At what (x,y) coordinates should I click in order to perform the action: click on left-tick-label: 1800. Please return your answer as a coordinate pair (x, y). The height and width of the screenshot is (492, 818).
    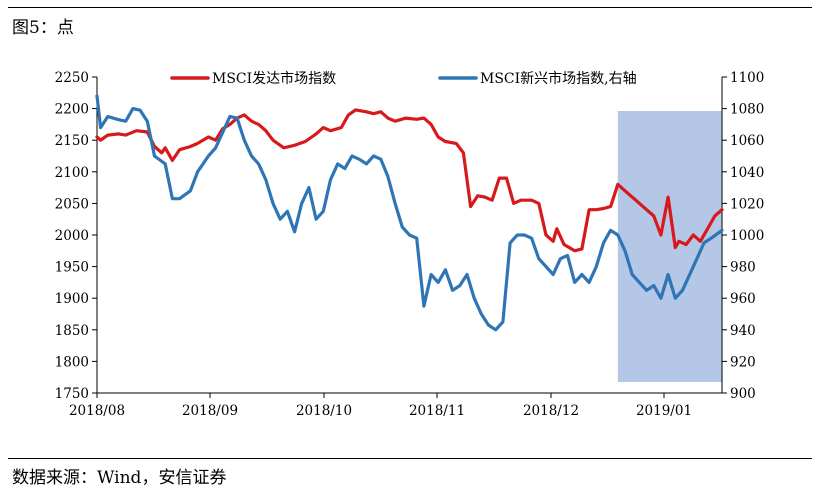
    Looking at the image, I should click on (72, 362).